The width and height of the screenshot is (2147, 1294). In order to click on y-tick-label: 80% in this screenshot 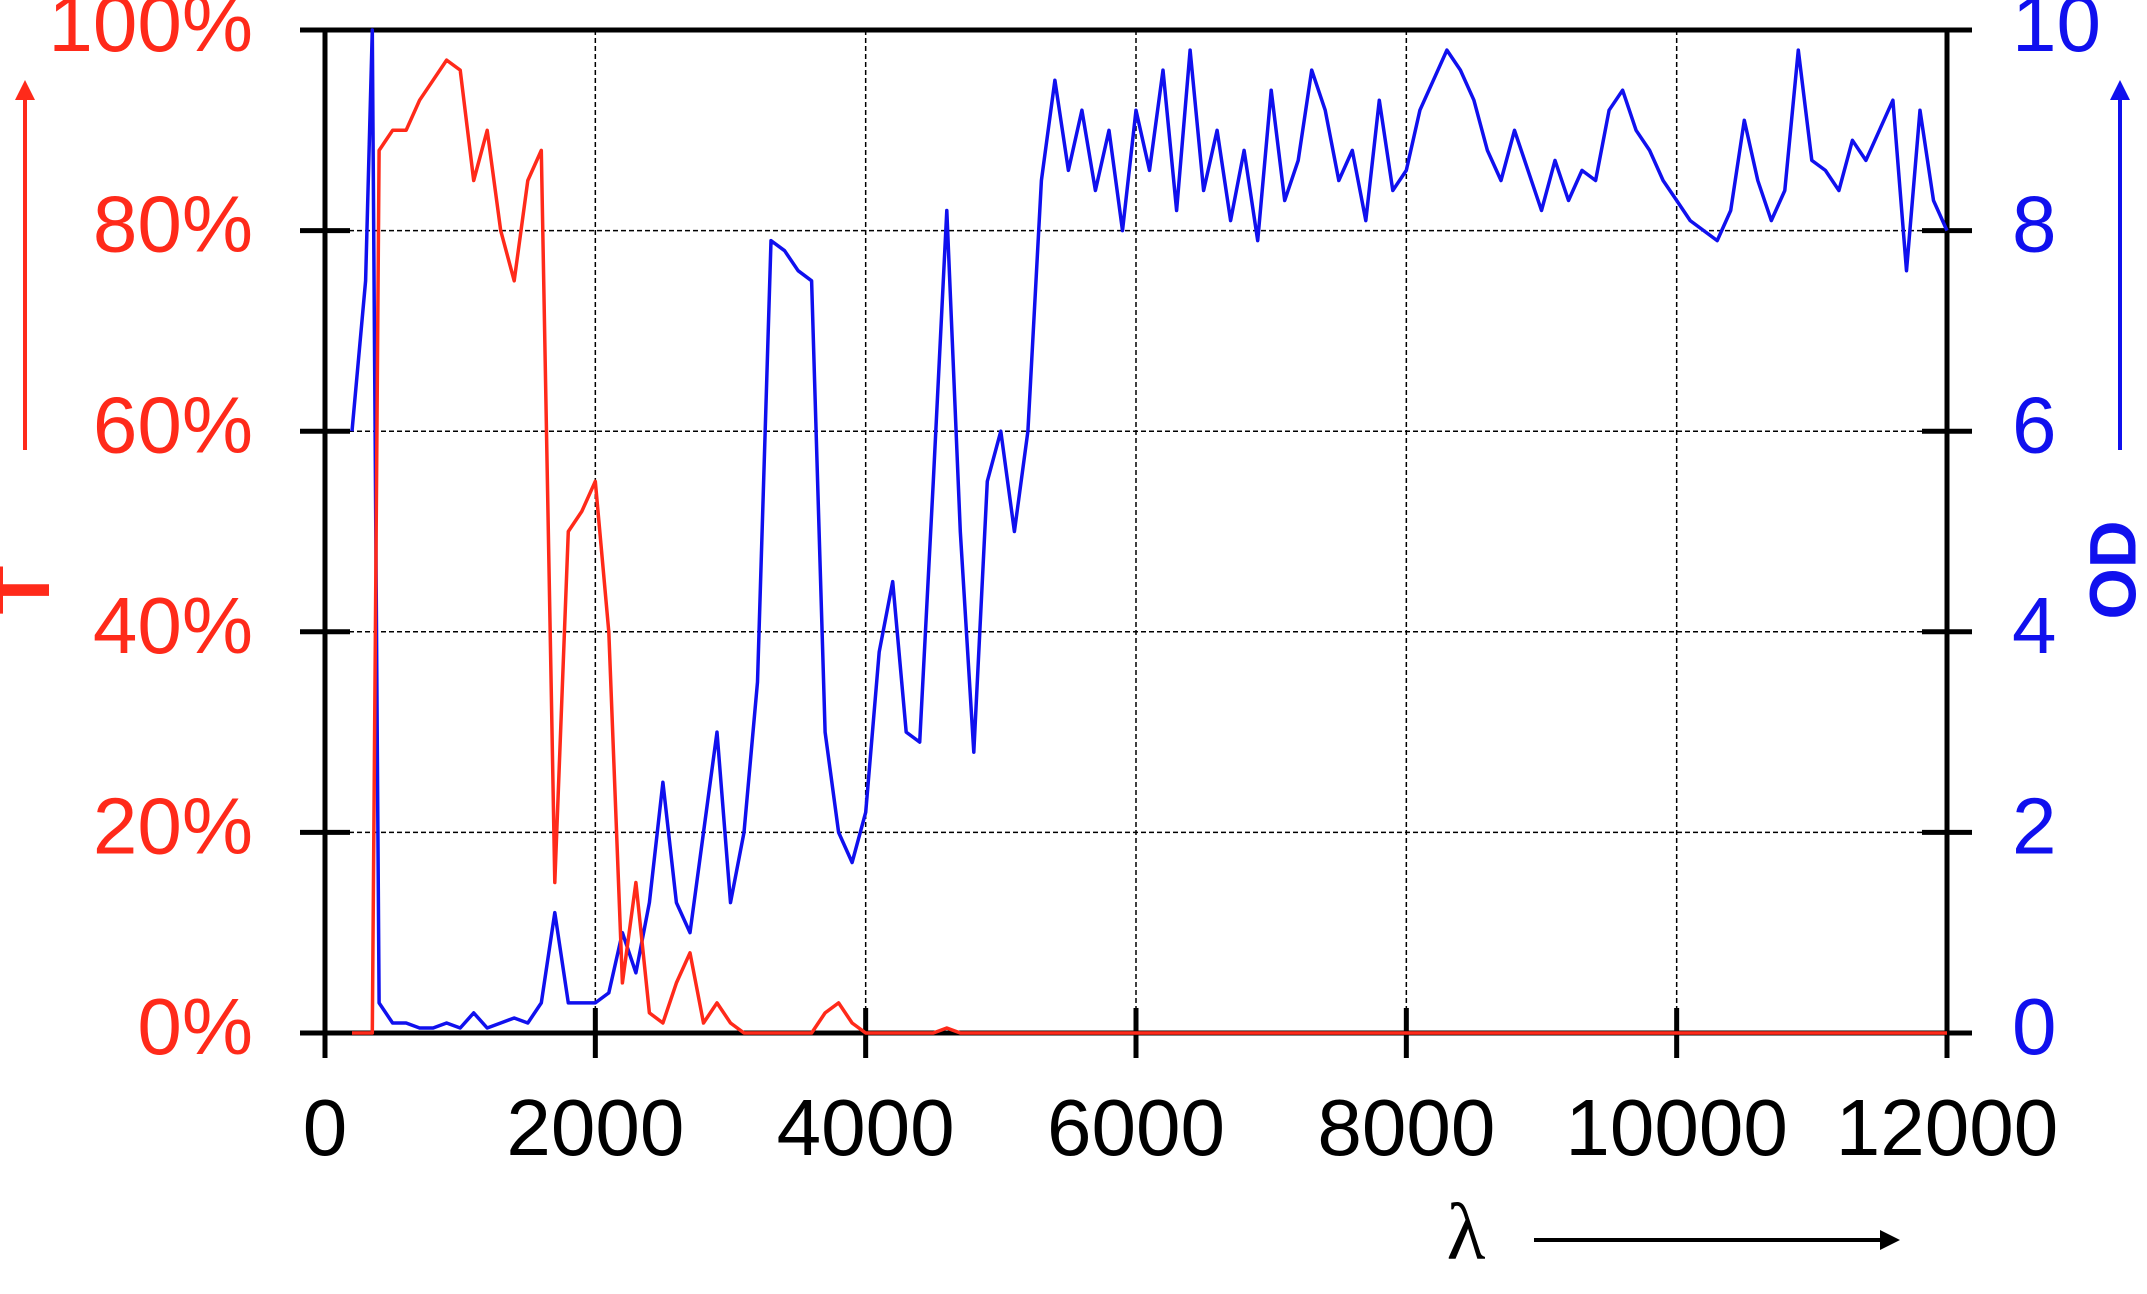, I will do `click(173, 224)`.